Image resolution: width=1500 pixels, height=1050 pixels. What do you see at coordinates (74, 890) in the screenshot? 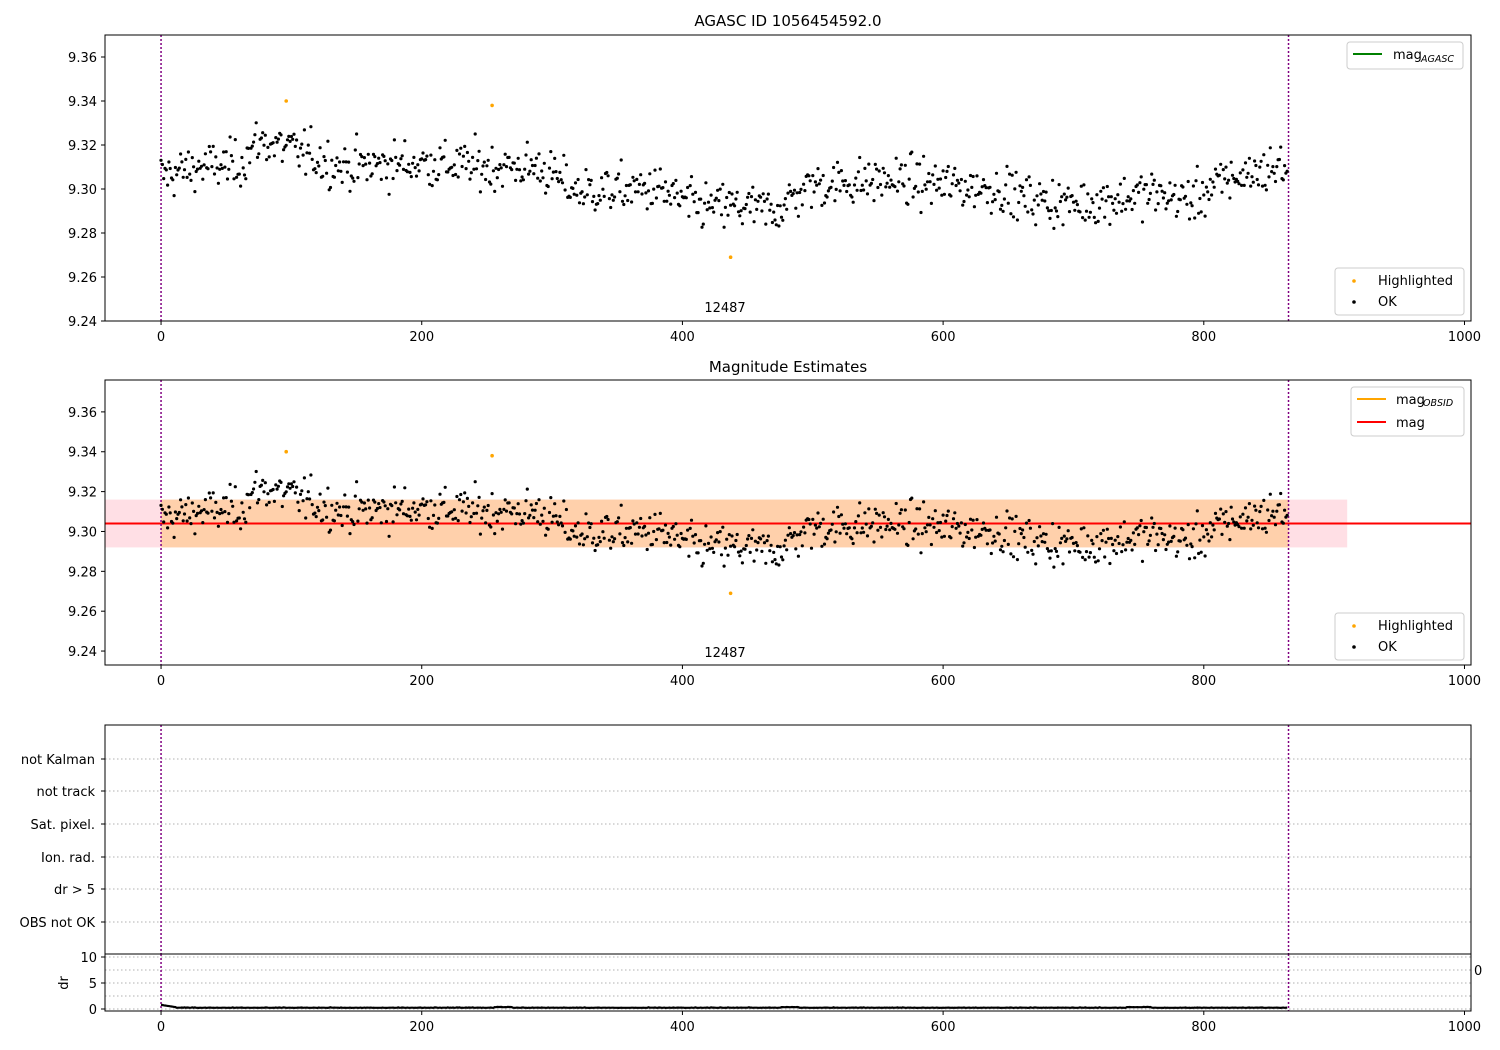
I see `flag-label: dr > 5` at bounding box center [74, 890].